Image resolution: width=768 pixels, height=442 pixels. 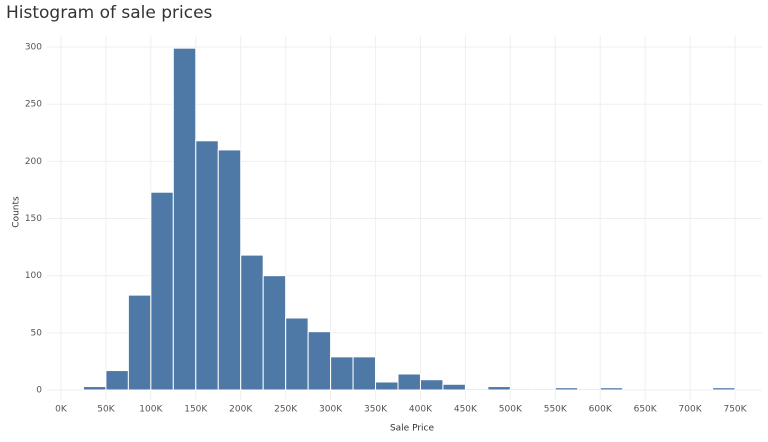 What do you see at coordinates (106, 410) in the screenshot?
I see `x-tick-label: 50K` at bounding box center [106, 410].